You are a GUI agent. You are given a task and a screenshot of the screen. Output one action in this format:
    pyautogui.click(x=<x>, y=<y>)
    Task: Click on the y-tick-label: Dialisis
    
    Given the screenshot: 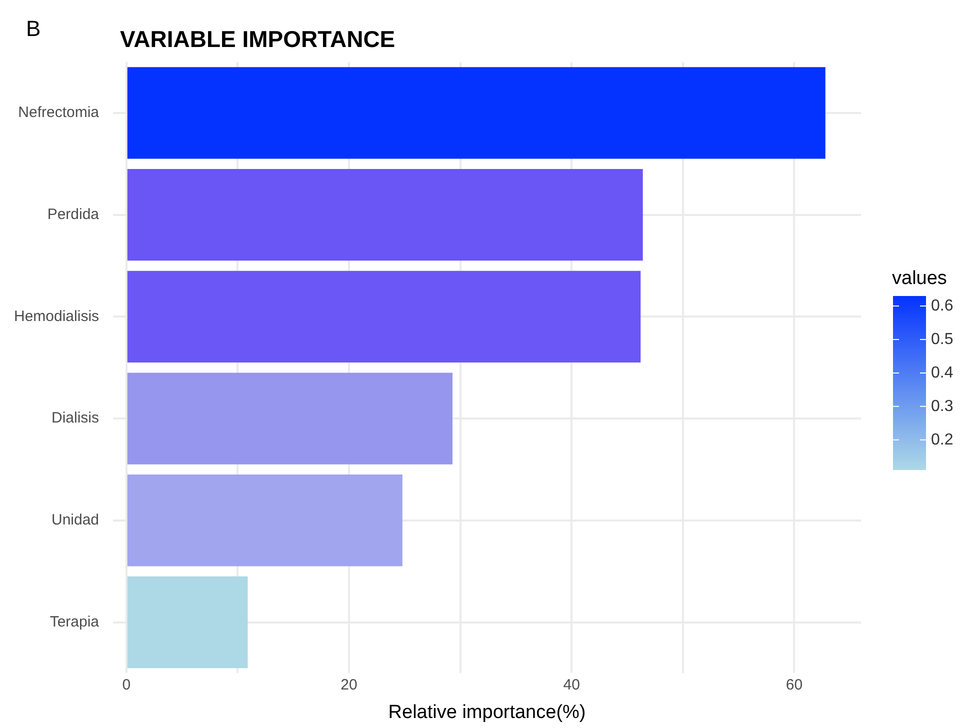 What is the action you would take?
    pyautogui.click(x=76, y=418)
    